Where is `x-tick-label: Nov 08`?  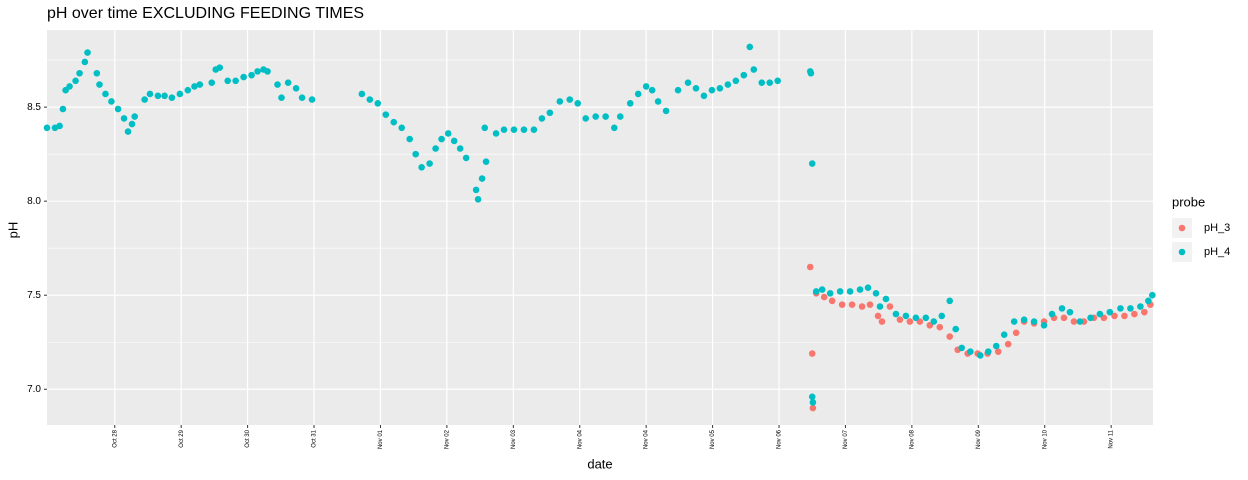
x-tick-label: Nov 08 is located at coordinates (912, 439).